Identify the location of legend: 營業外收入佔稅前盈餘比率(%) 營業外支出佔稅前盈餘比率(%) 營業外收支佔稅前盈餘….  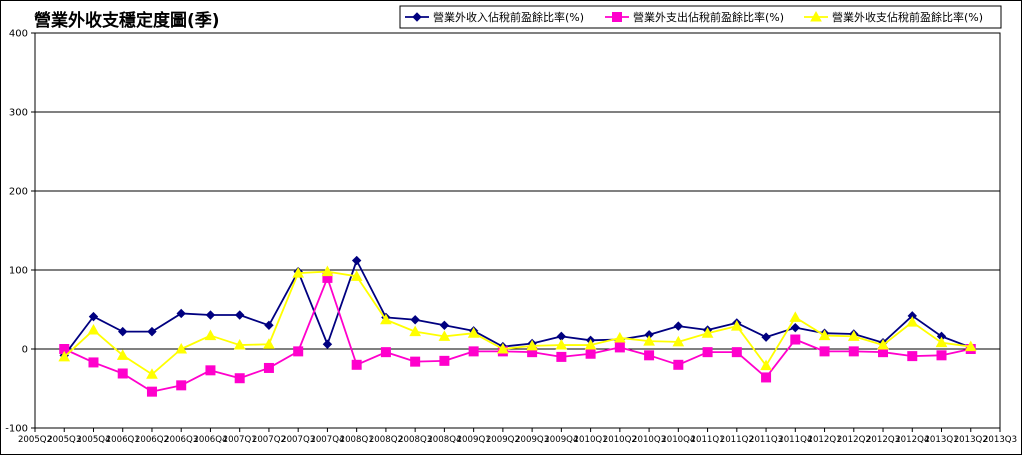
(700, 17).